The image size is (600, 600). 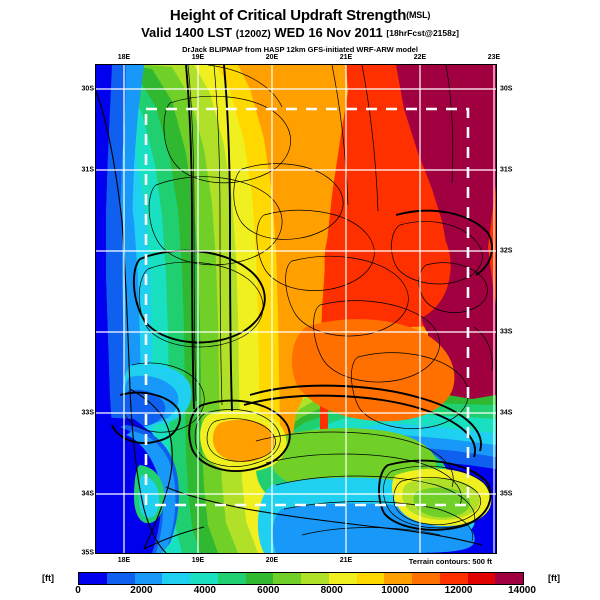 What do you see at coordinates (506, 170) in the screenshot?
I see `lat-tick-right-1: 31S` at bounding box center [506, 170].